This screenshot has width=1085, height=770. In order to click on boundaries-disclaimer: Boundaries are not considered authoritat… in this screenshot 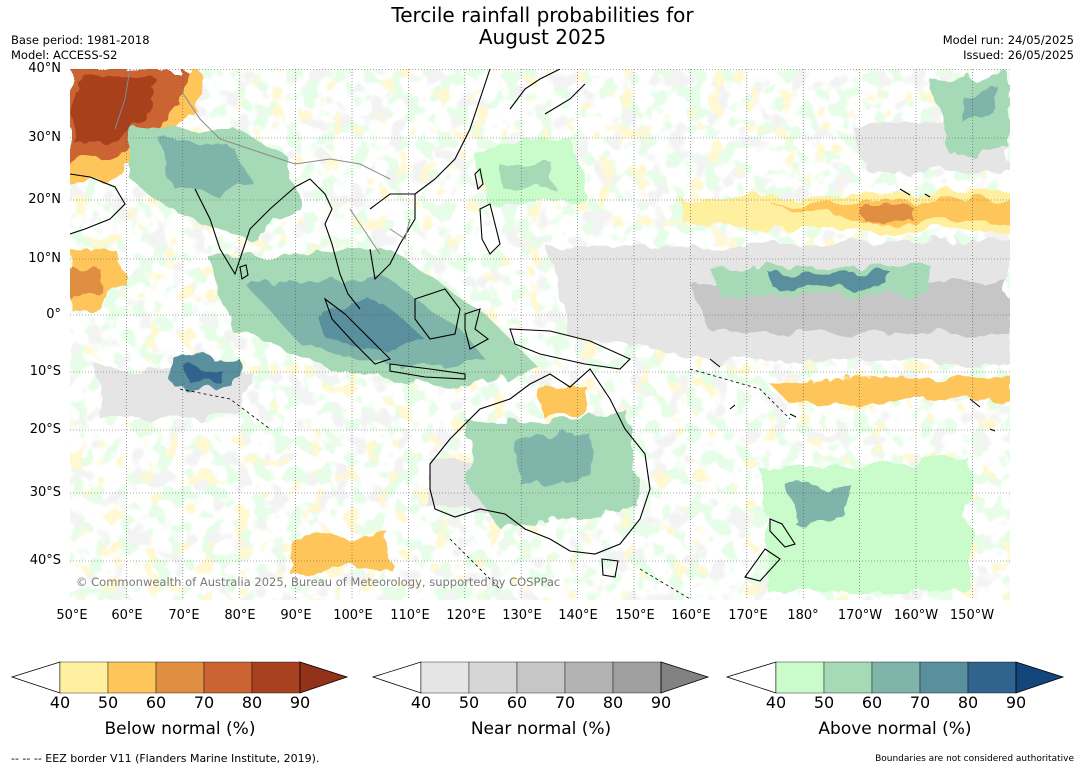, I will do `click(974, 759)`.